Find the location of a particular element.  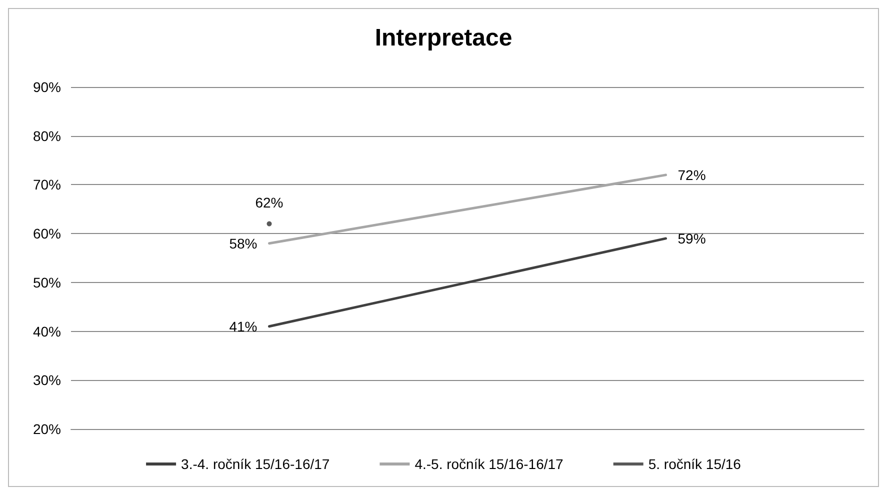

chart-title: Interpretace is located at coordinates (443, 38).